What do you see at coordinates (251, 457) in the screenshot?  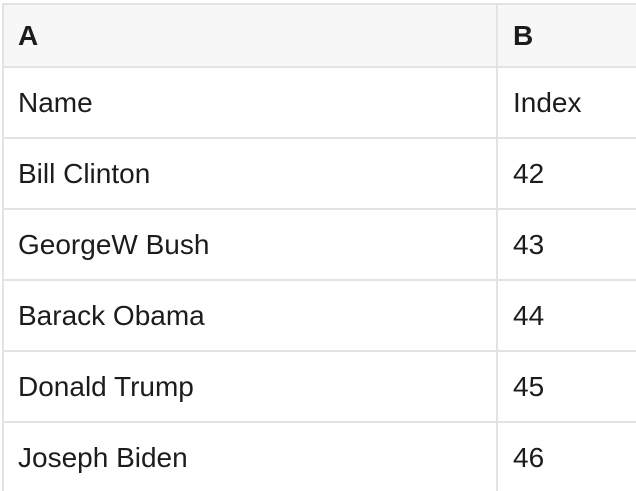 I see `table-cell: Joseph Biden` at bounding box center [251, 457].